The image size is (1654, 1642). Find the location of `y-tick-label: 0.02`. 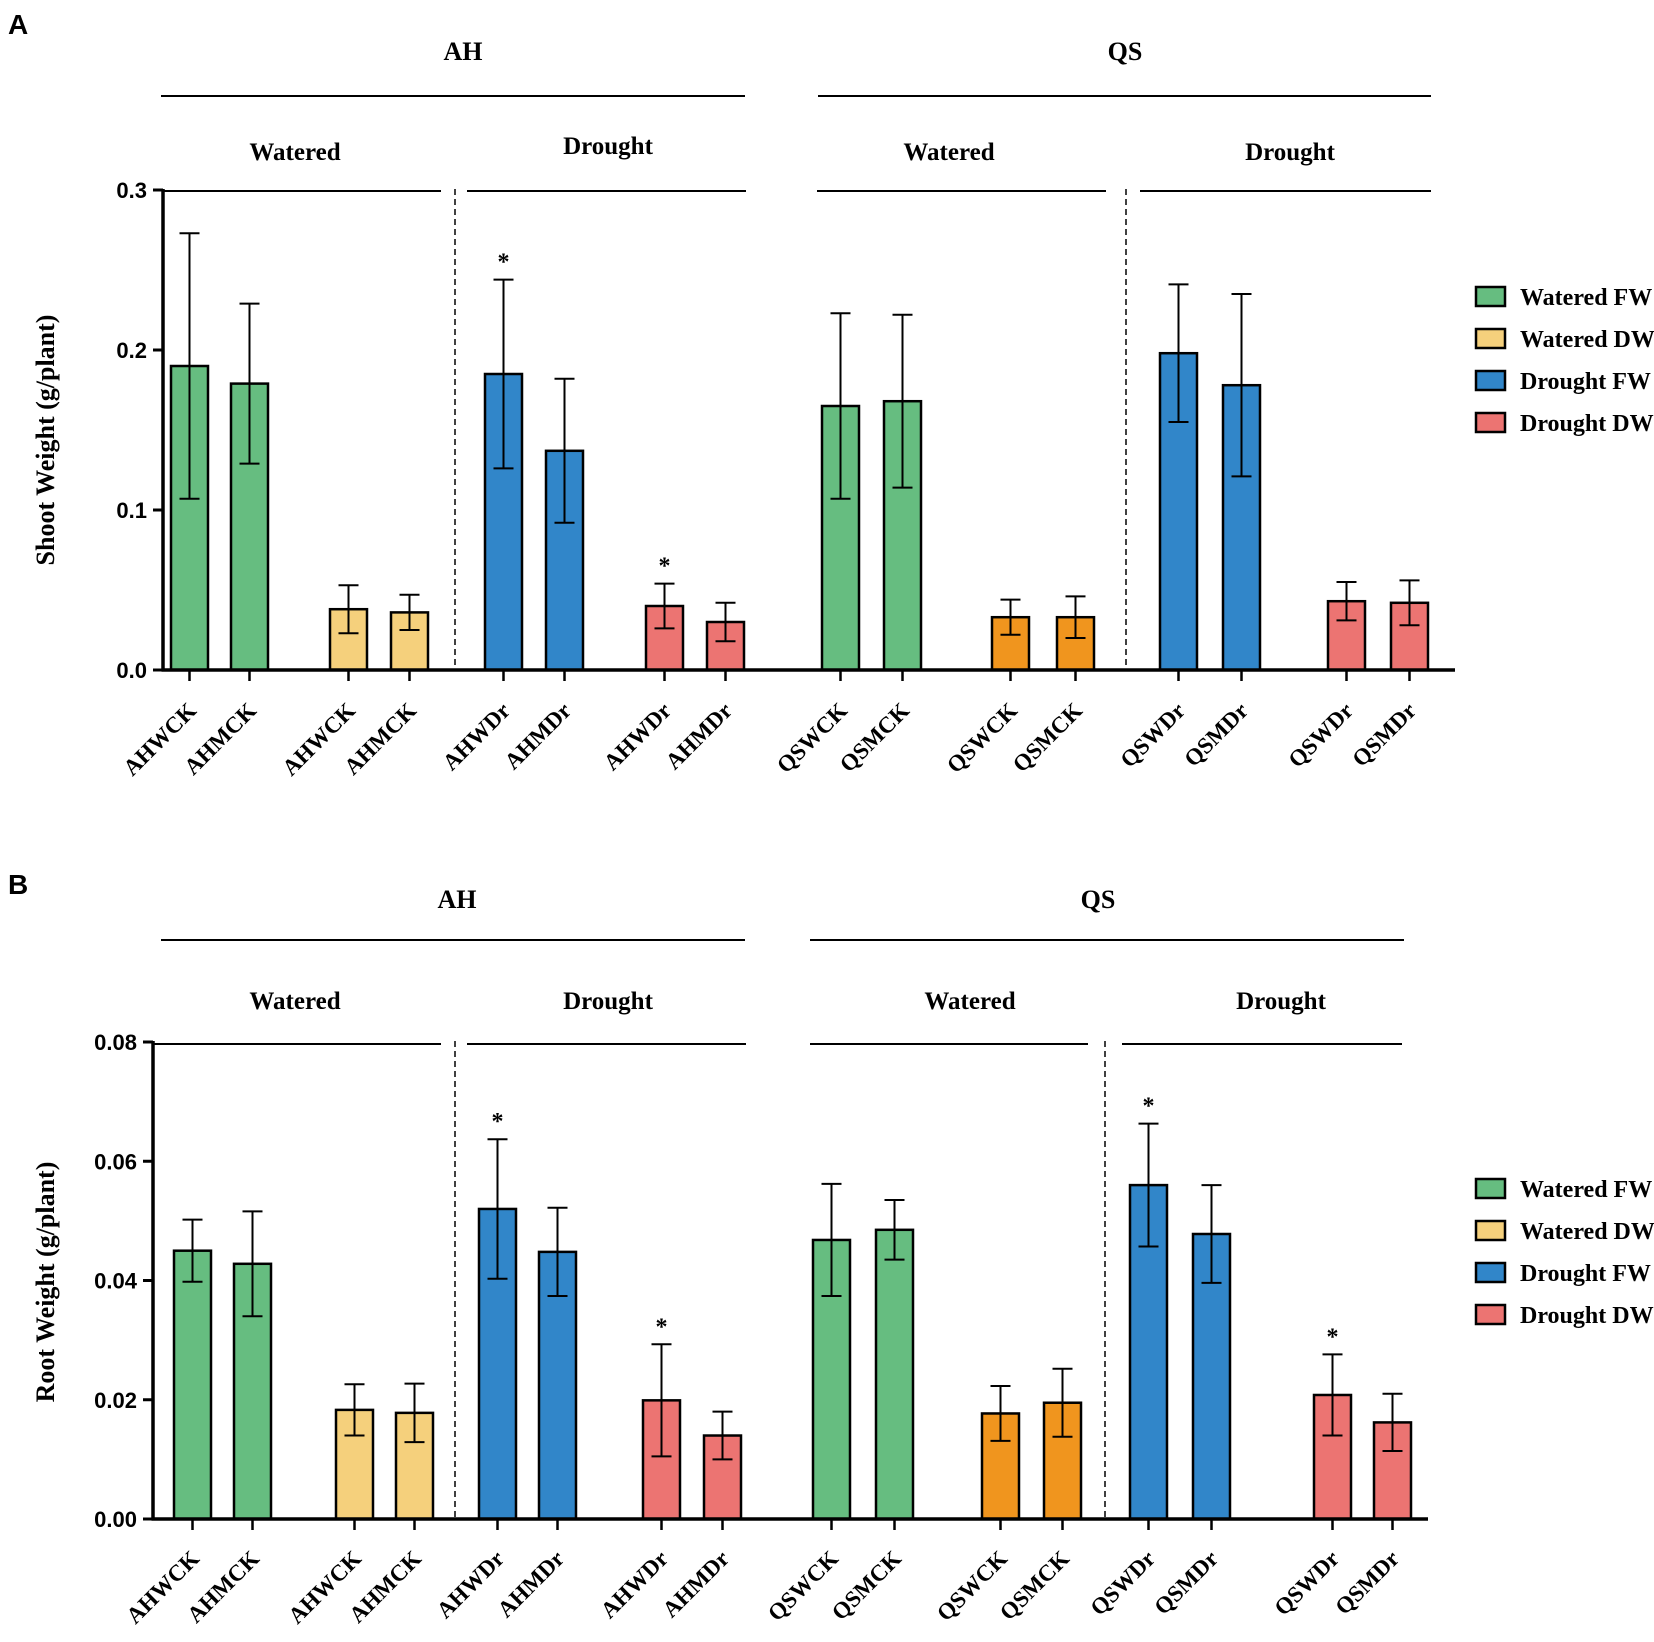

y-tick-label: 0.02 is located at coordinates (115, 1400).